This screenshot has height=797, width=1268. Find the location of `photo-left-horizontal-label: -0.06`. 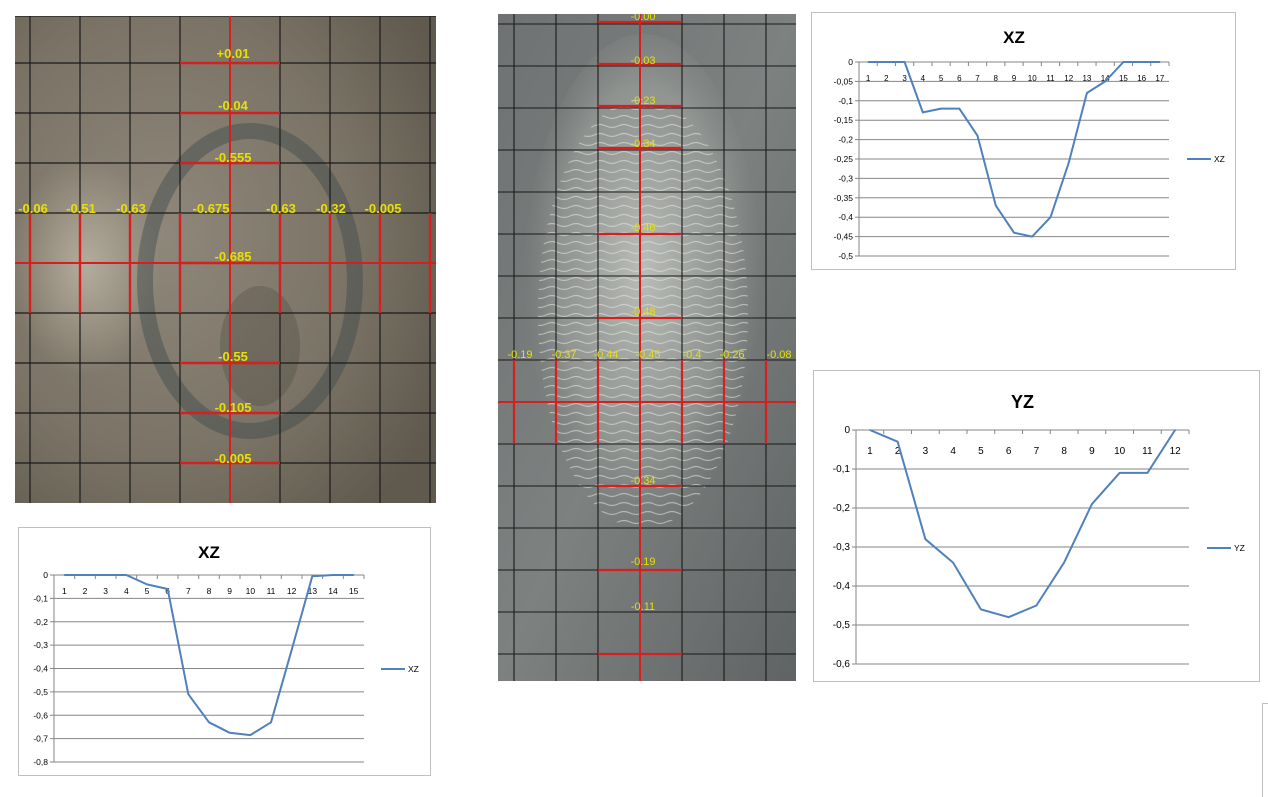

photo-left-horizontal-label: -0.06 is located at coordinates (33, 208).